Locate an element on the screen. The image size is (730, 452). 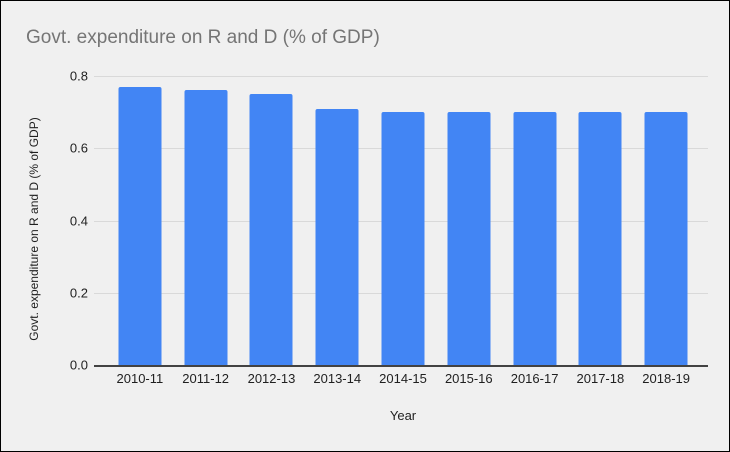
x-tick-label: 2012-13 is located at coordinates (271, 378).